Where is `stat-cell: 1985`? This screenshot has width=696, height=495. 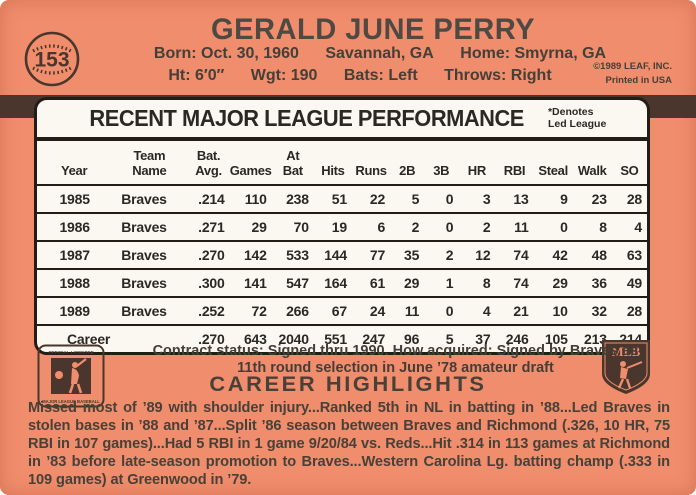 stat-cell: 1985 is located at coordinates (74, 198).